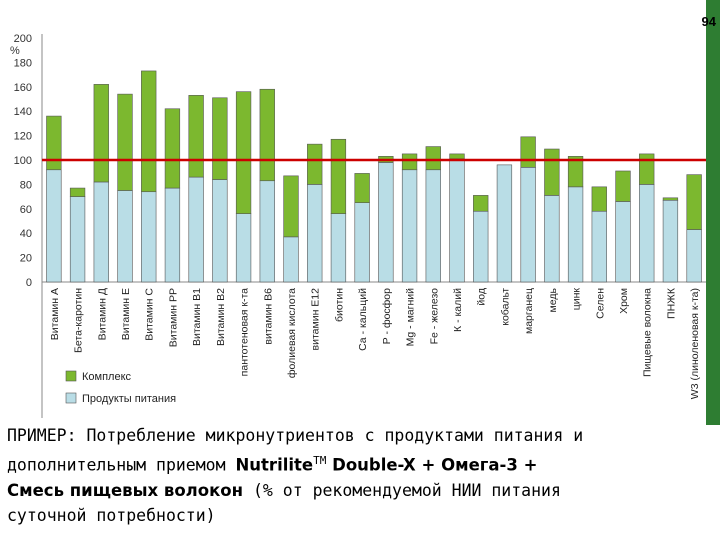 The height and width of the screenshot is (540, 720). I want to click on x-category-label: витамин Е12, so click(316, 319).